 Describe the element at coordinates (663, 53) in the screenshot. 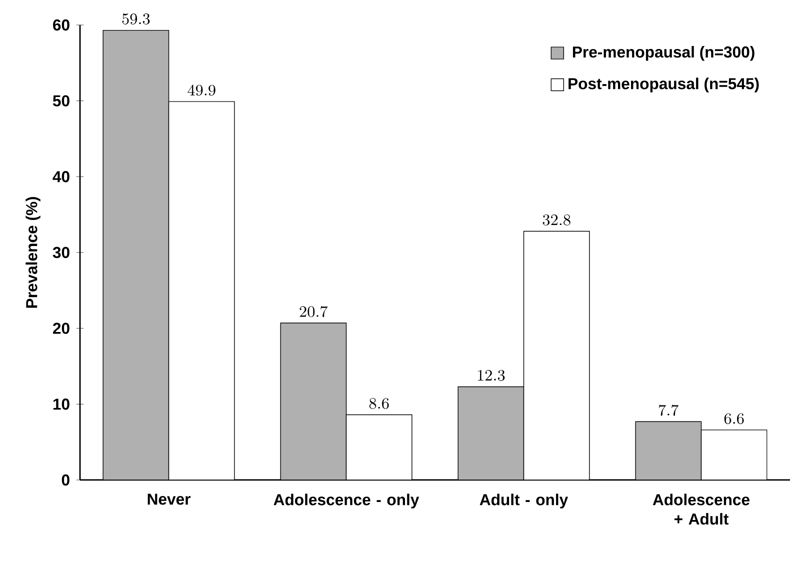

I see `legend-label: Pre-menopausal (n=300)` at that location.